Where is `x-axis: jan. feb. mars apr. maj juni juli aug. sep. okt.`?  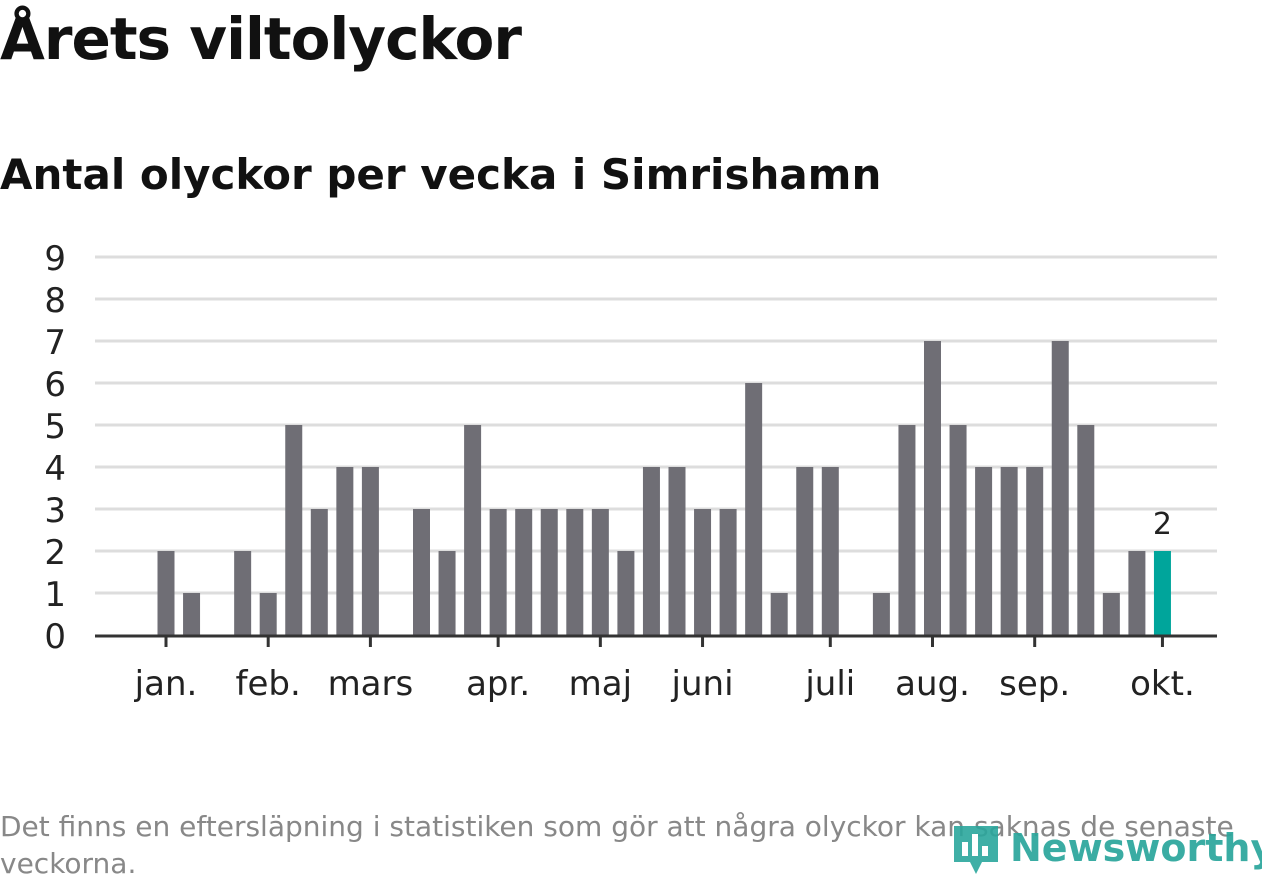
x-axis: jan. feb. mars apr. maj juni juli aug. sep. okt. is located at coordinates (656, 669).